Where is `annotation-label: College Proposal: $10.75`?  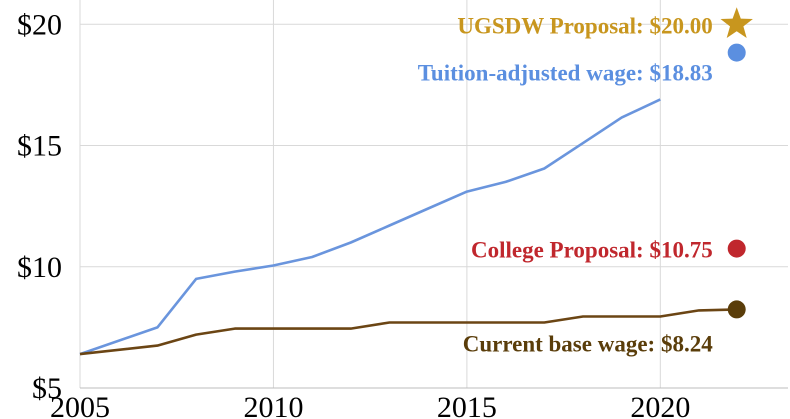 annotation-label: College Proposal: $10.75 is located at coordinates (592, 250).